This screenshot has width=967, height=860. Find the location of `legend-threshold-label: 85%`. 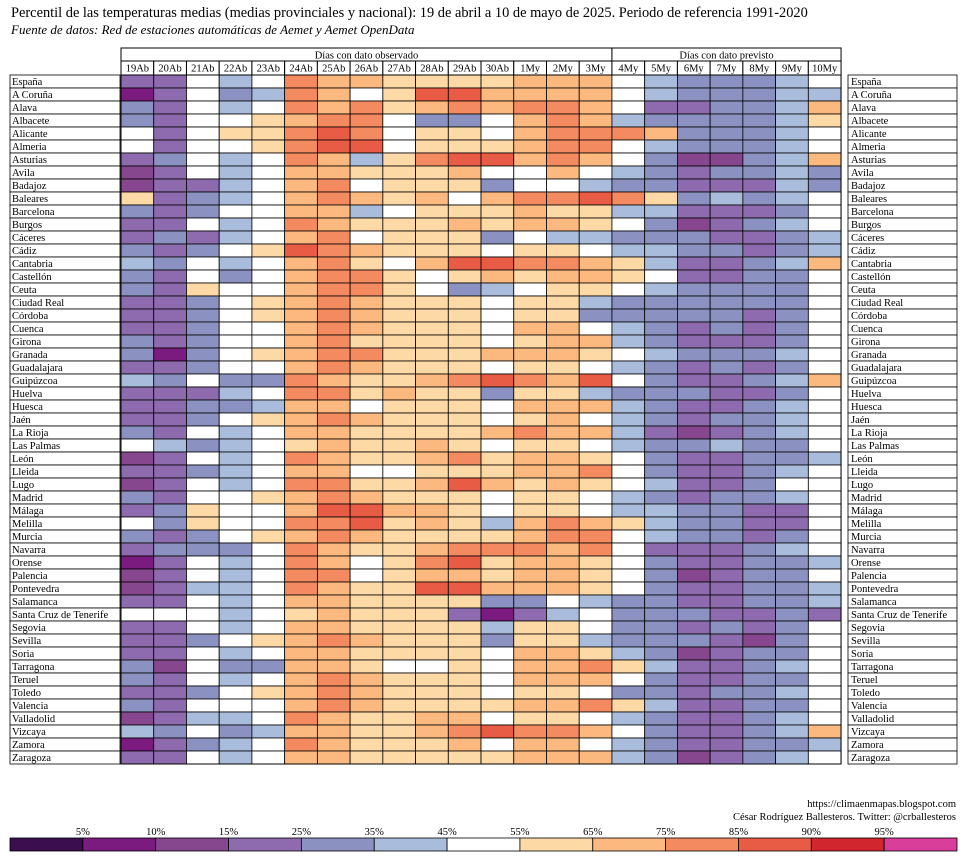

legend-threshold-label: 85% is located at coordinates (739, 832).